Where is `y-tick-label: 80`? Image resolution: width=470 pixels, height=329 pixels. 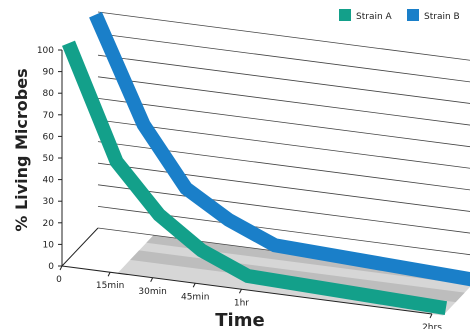 y-tick-label: 80 is located at coordinates (49, 94).